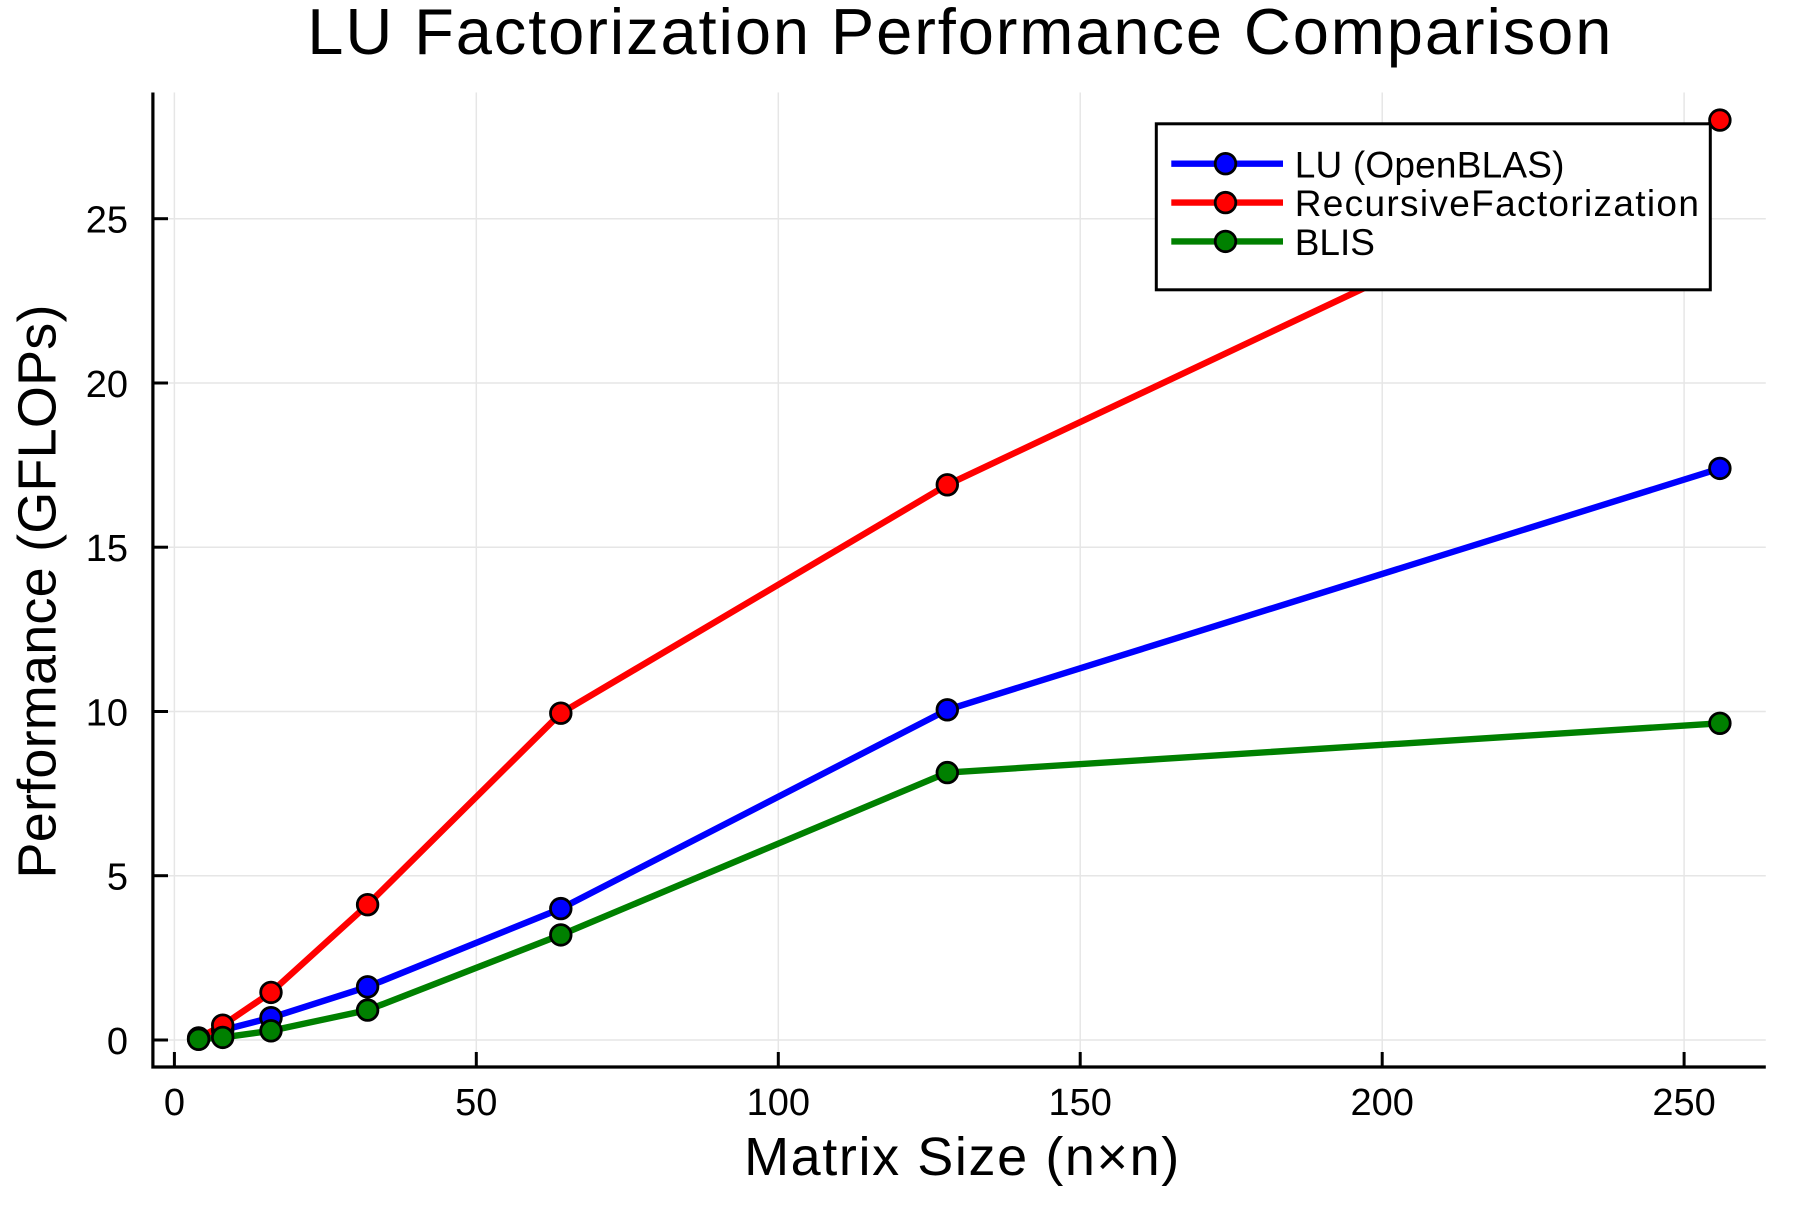 The image size is (1800, 1205). I want to click on svg-text: BLIS, so click(1335, 242).